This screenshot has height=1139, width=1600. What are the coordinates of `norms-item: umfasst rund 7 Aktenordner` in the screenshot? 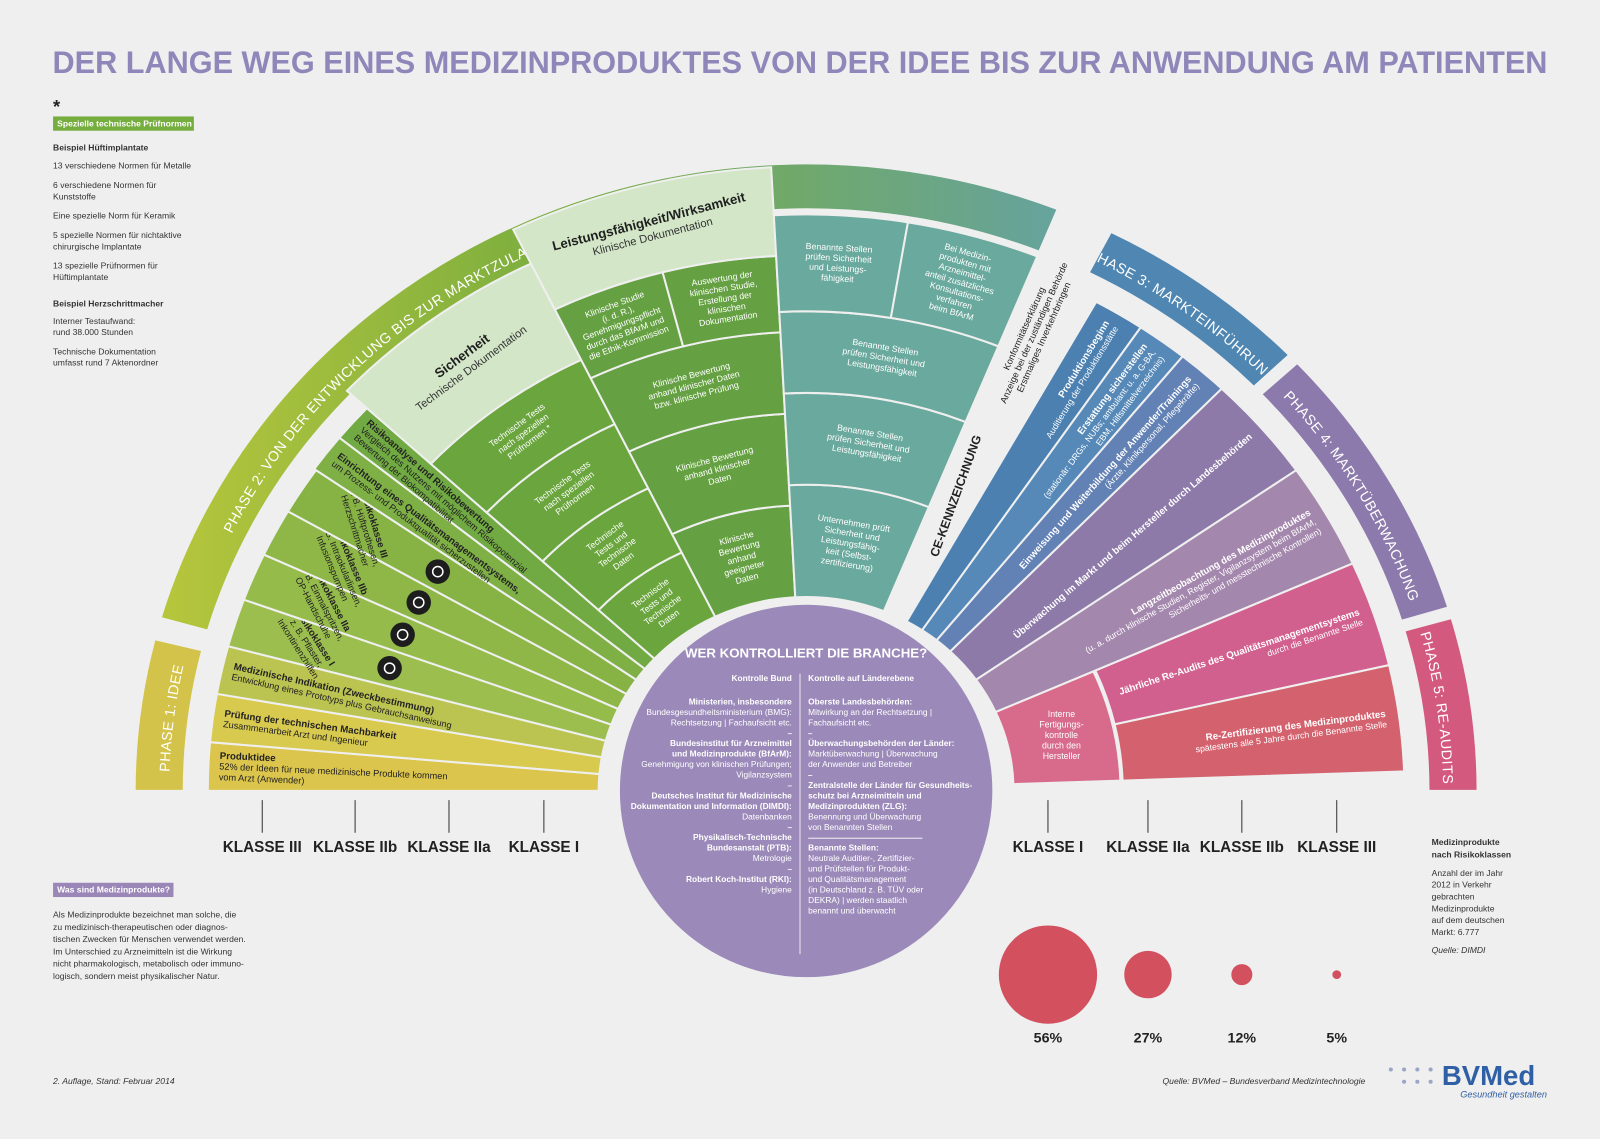 It's located at (105, 363).